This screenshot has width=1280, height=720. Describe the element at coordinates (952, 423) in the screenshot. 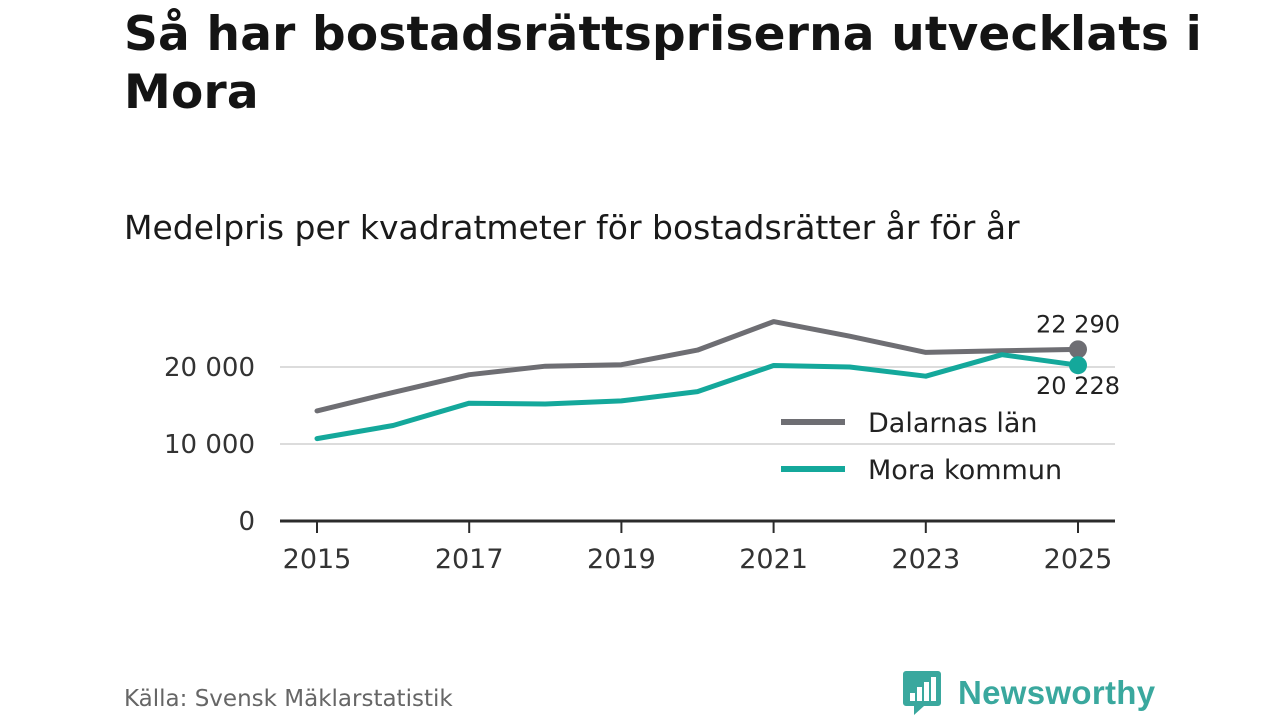

I see `legend-label-dalarnas-lan: Dalarnas län` at that location.